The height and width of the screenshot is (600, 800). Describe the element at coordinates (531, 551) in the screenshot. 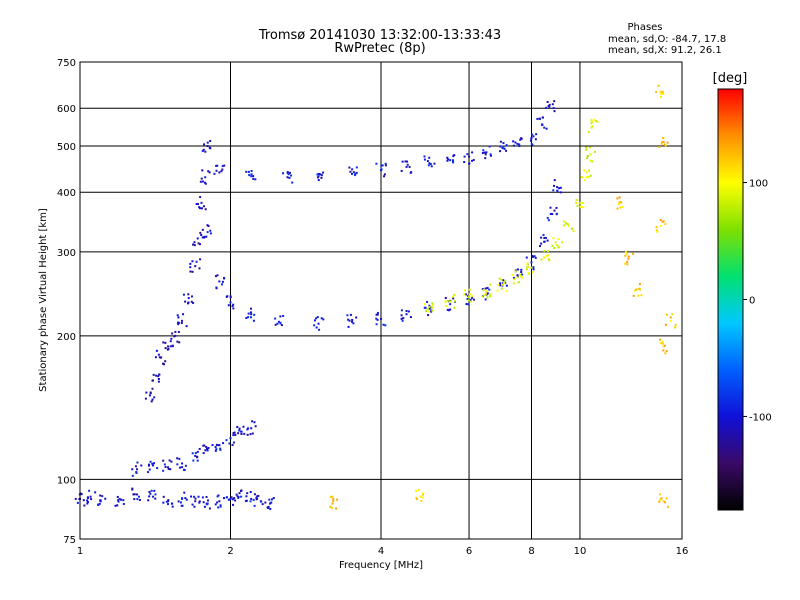

I see `x-tick-label: 8` at that location.